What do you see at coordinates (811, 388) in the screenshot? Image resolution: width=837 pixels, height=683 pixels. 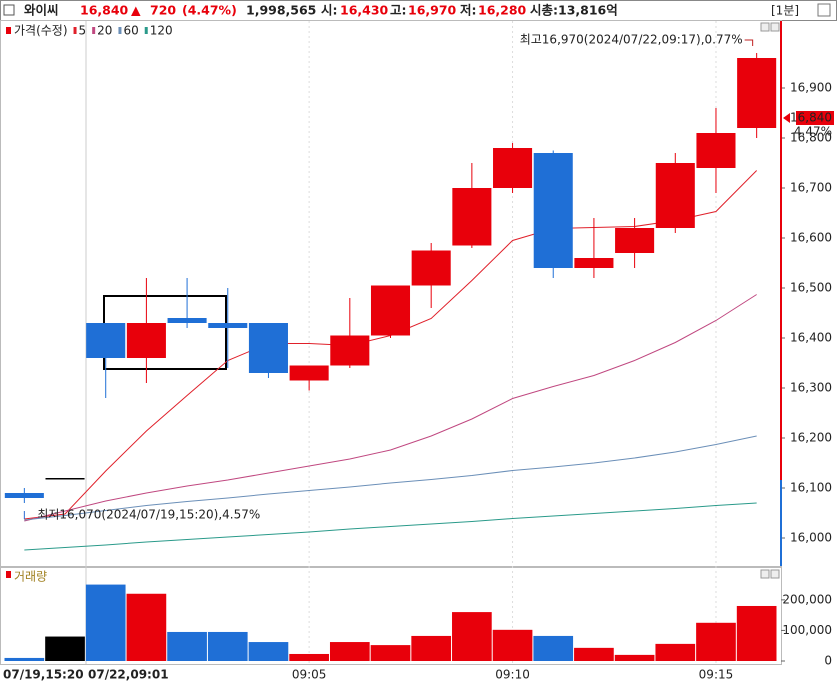 I see `y-tick-label: 16,300` at bounding box center [811, 388].